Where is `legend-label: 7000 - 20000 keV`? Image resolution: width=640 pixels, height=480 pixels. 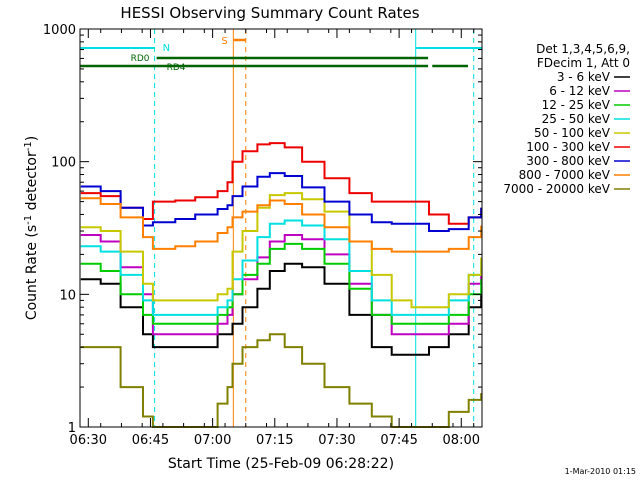
legend-label: 7000 - 20000 keV is located at coordinates (556, 189).